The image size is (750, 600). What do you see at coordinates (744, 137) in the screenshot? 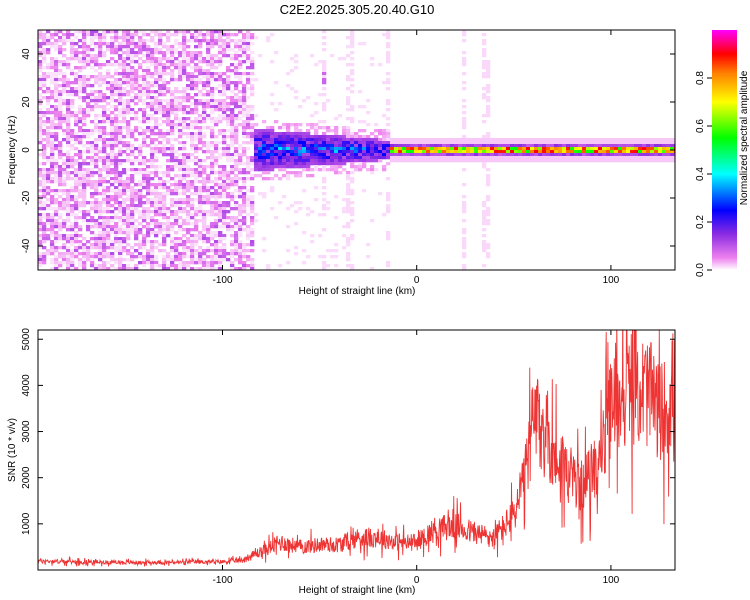
I see `colorbar-label: Normalized spectral amplitude` at bounding box center [744, 137].